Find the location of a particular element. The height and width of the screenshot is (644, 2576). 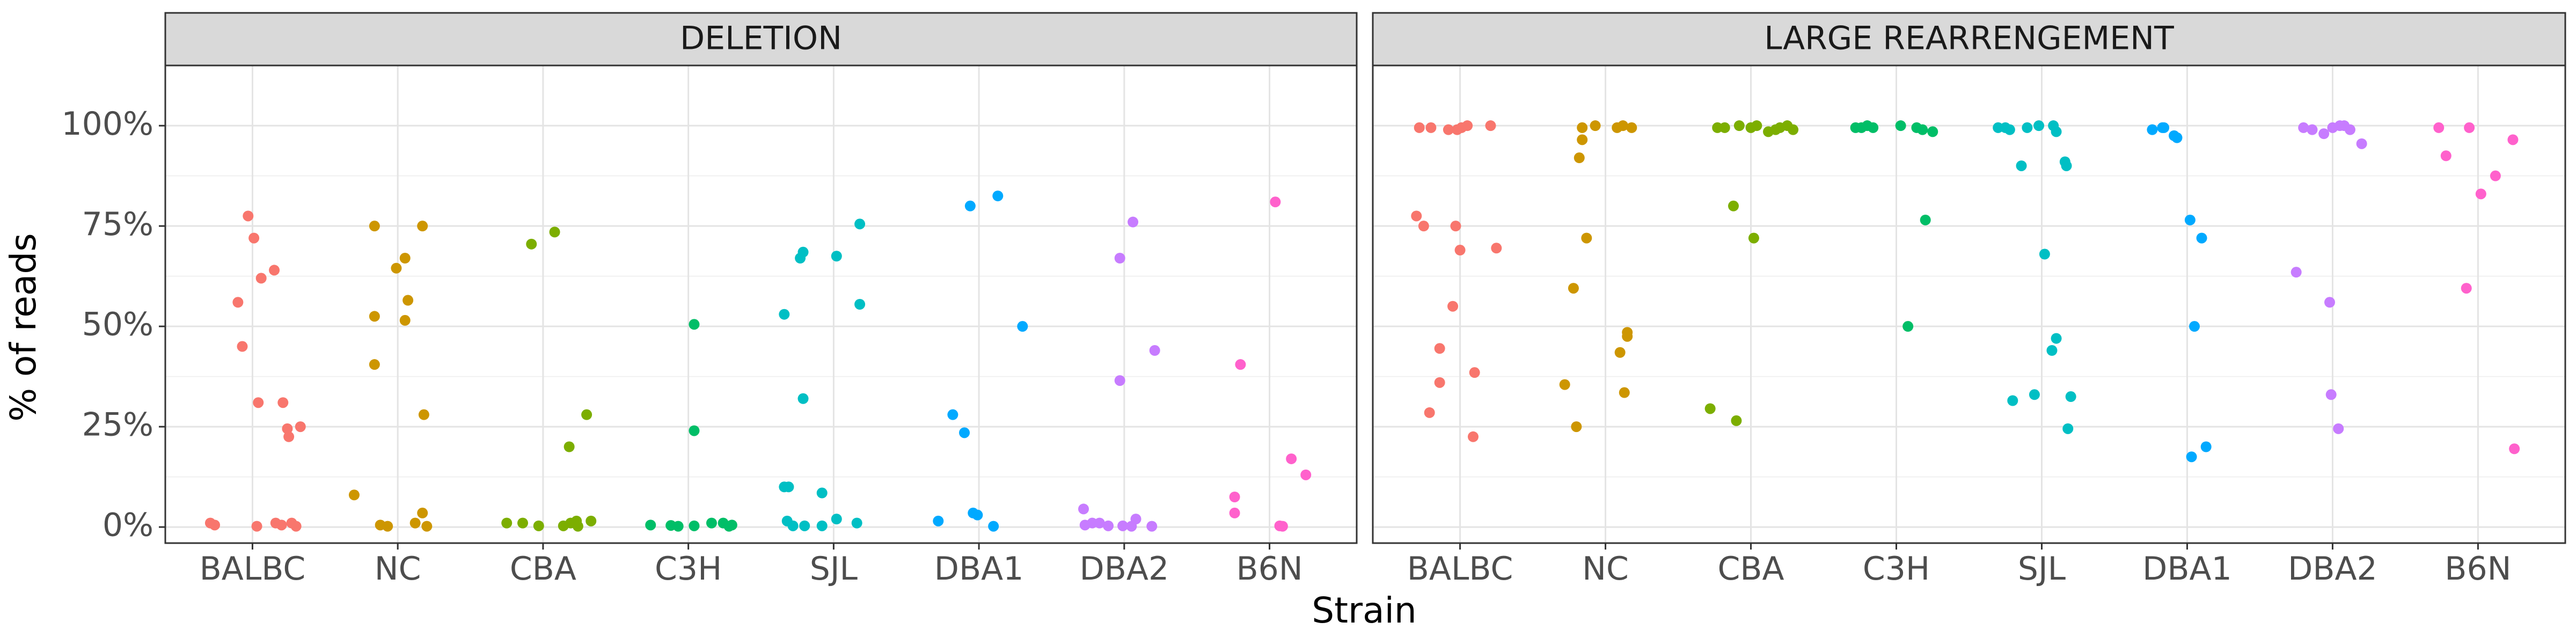

y-tick-label: 0% is located at coordinates (128, 525).